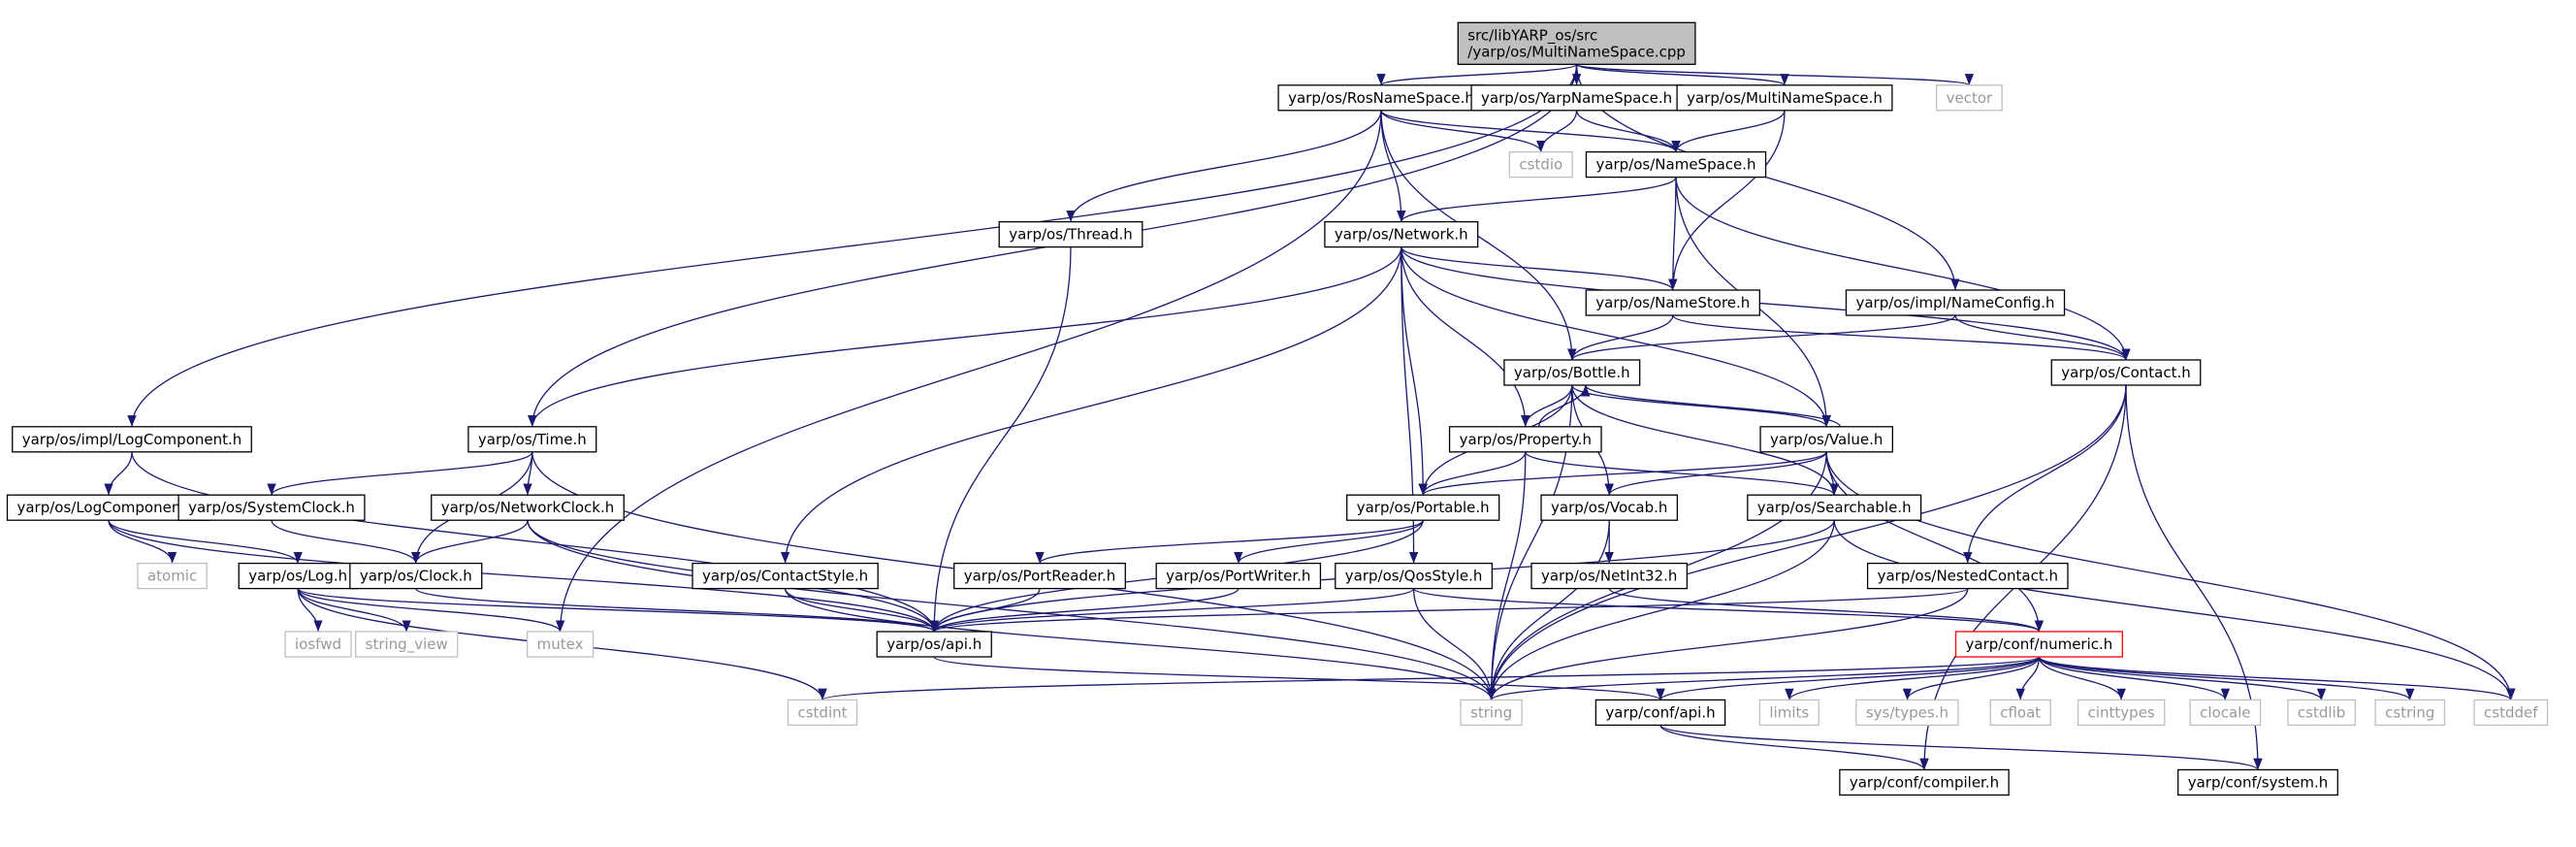 The height and width of the screenshot is (847, 2576). What do you see at coordinates (406, 644) in the screenshot?
I see `node-string_view: string_view` at bounding box center [406, 644].